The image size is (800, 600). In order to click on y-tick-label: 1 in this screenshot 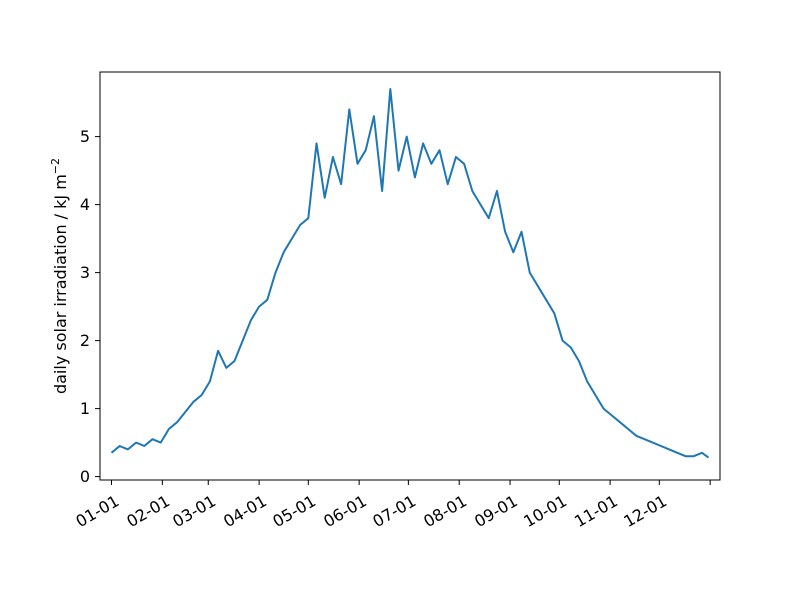, I will do `click(85, 408)`.